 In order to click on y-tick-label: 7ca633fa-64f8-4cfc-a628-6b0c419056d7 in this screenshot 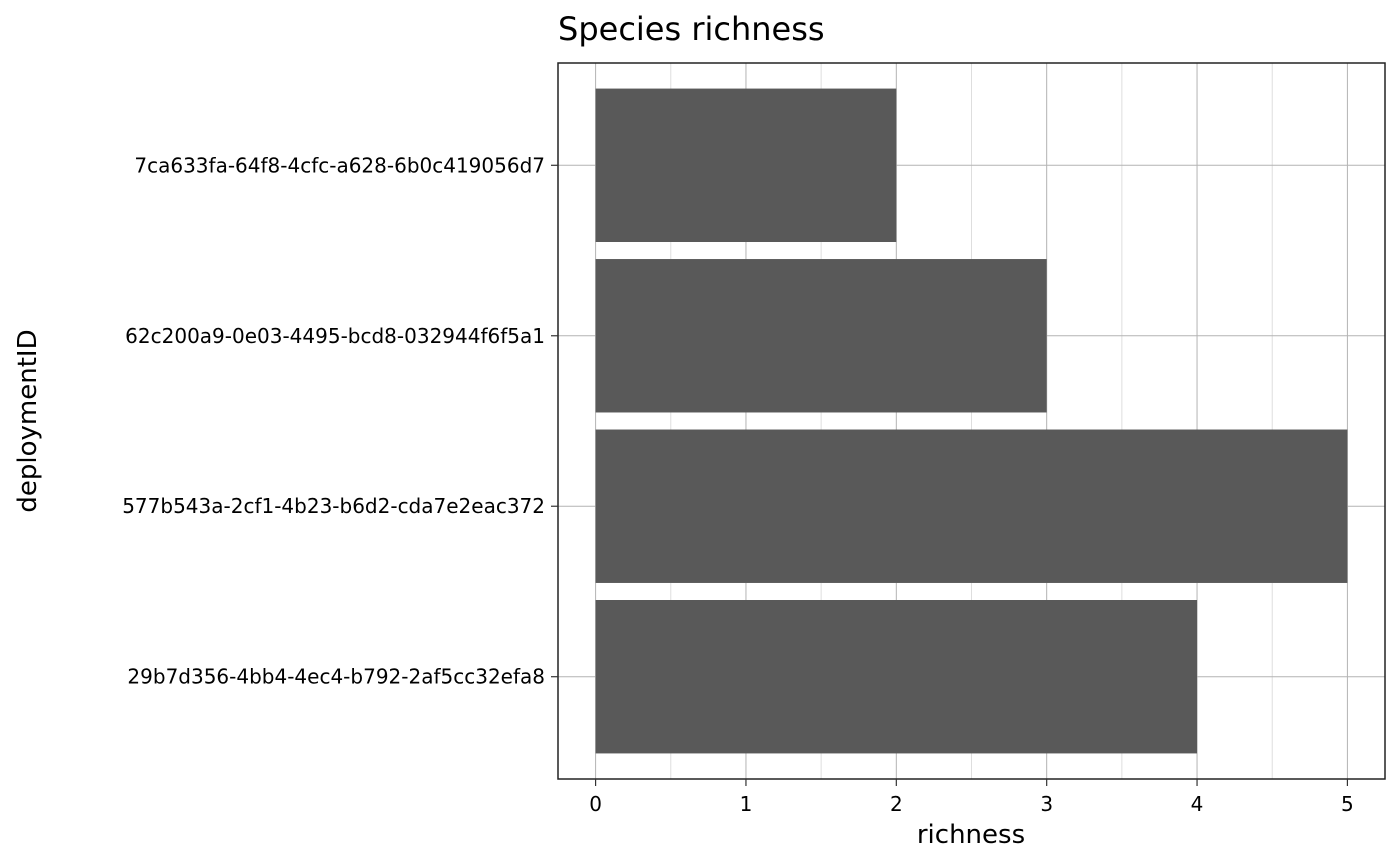, I will do `click(339, 165)`.